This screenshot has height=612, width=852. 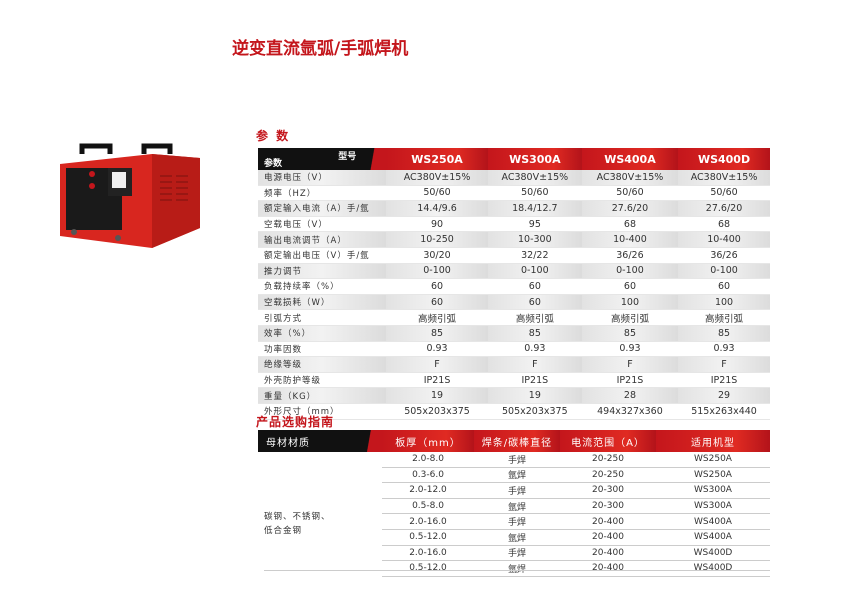 What do you see at coordinates (322, 395) in the screenshot?
I see `spec-label: 重量（KG）` at bounding box center [322, 395].